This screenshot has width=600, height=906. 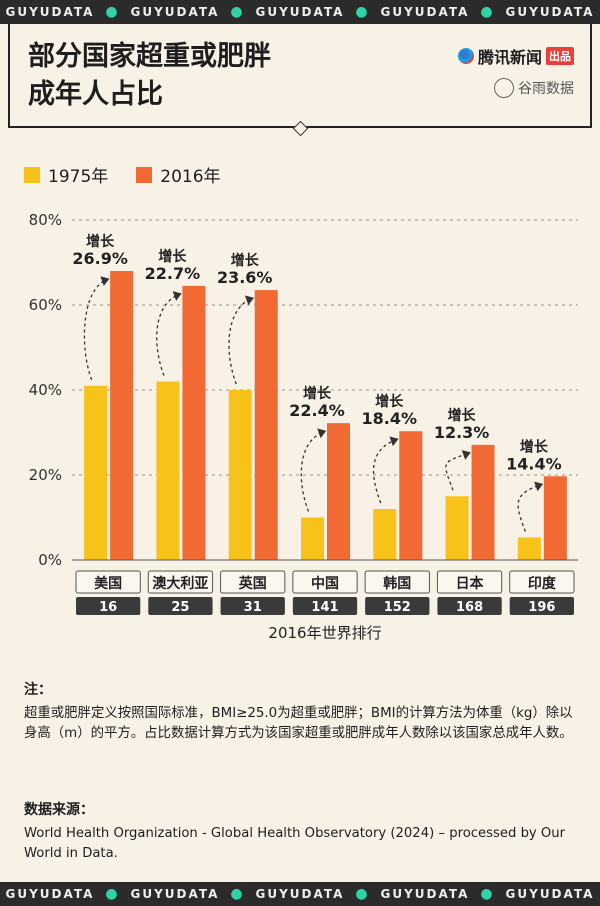 What do you see at coordinates (324, 633) in the screenshot?
I see `x-axis-label: 2016年世界排行` at bounding box center [324, 633].